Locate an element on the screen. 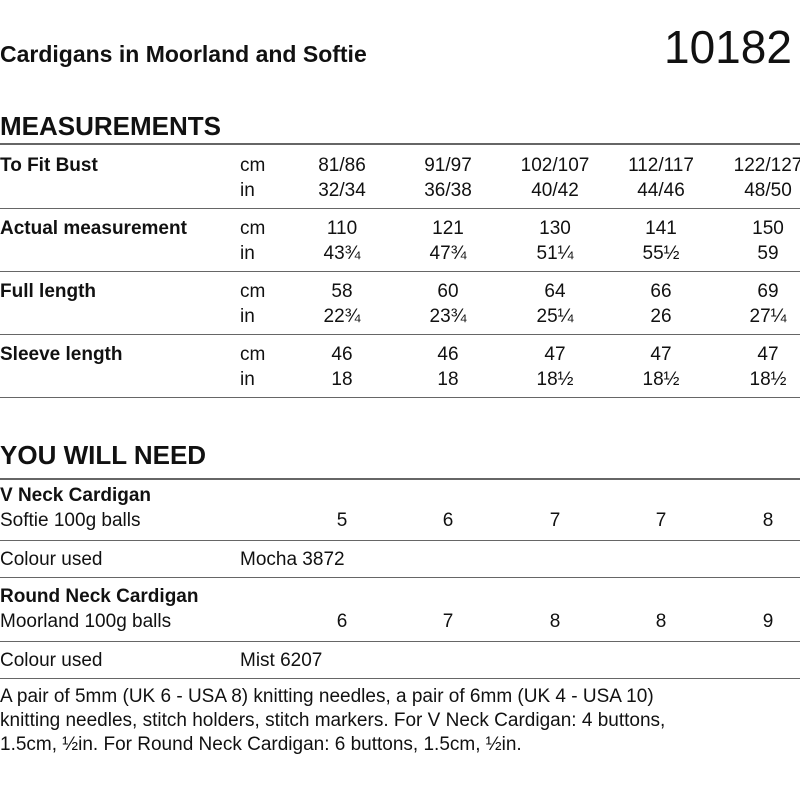 Image resolution: width=800 pixels, height=800 pixels. value: 27¼ is located at coordinates (768, 316).